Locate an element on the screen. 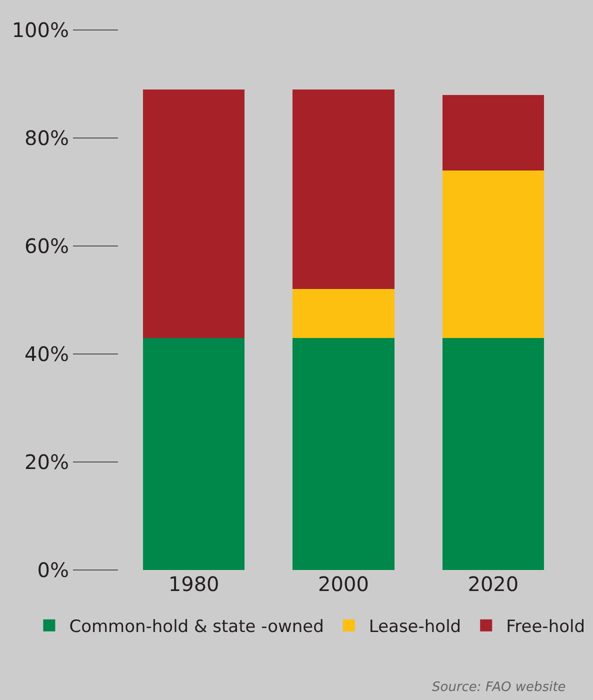 The height and width of the screenshot is (700, 593). y-tick-label: 100% is located at coordinates (40, 30).